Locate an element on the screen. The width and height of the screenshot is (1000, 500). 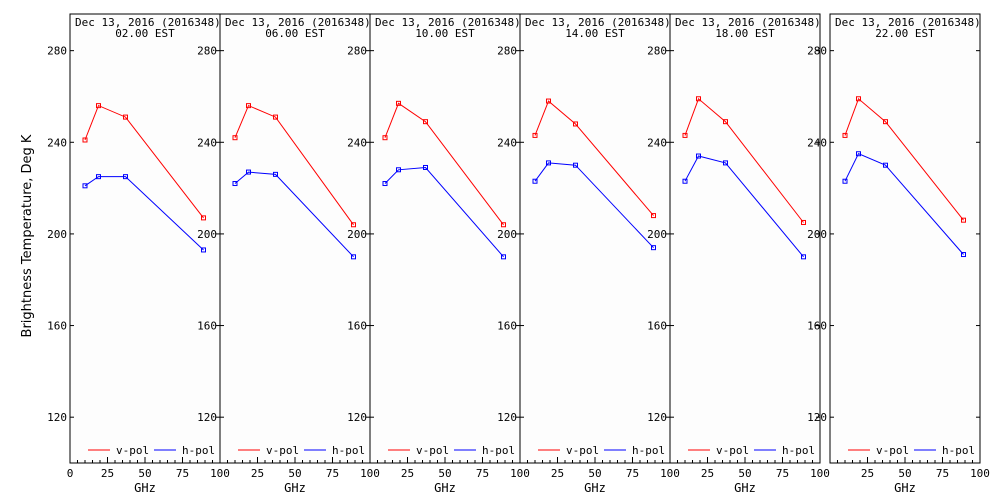
panel-subtitle: 22.00 EST is located at coordinates (905, 33).